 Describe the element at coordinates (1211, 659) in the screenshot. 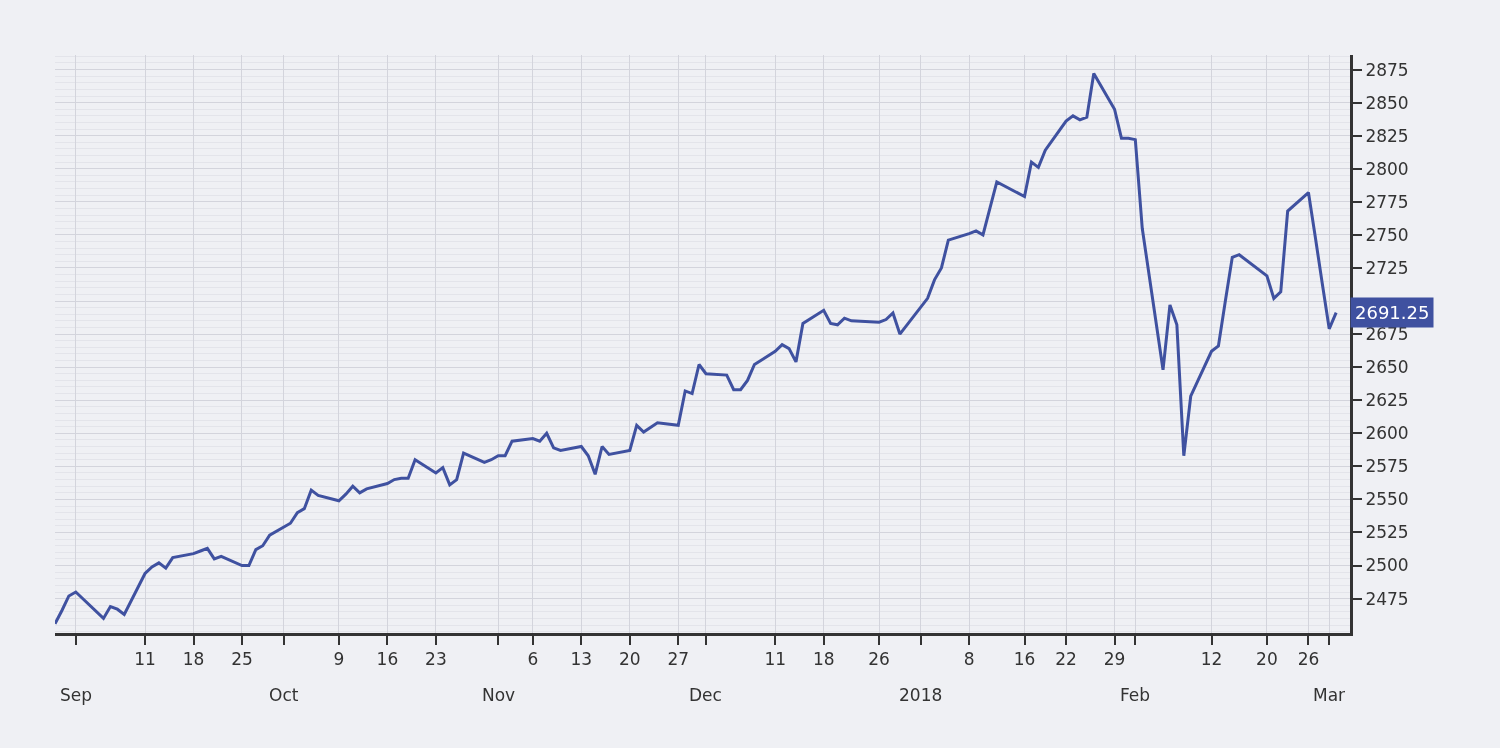

I see `x-tick-label: 12` at that location.